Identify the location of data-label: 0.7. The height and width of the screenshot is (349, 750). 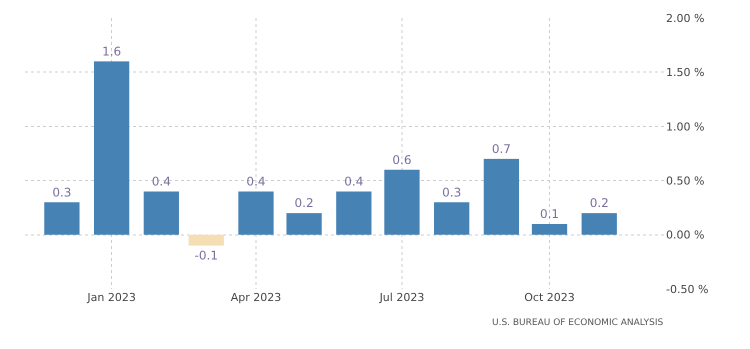
(501, 149).